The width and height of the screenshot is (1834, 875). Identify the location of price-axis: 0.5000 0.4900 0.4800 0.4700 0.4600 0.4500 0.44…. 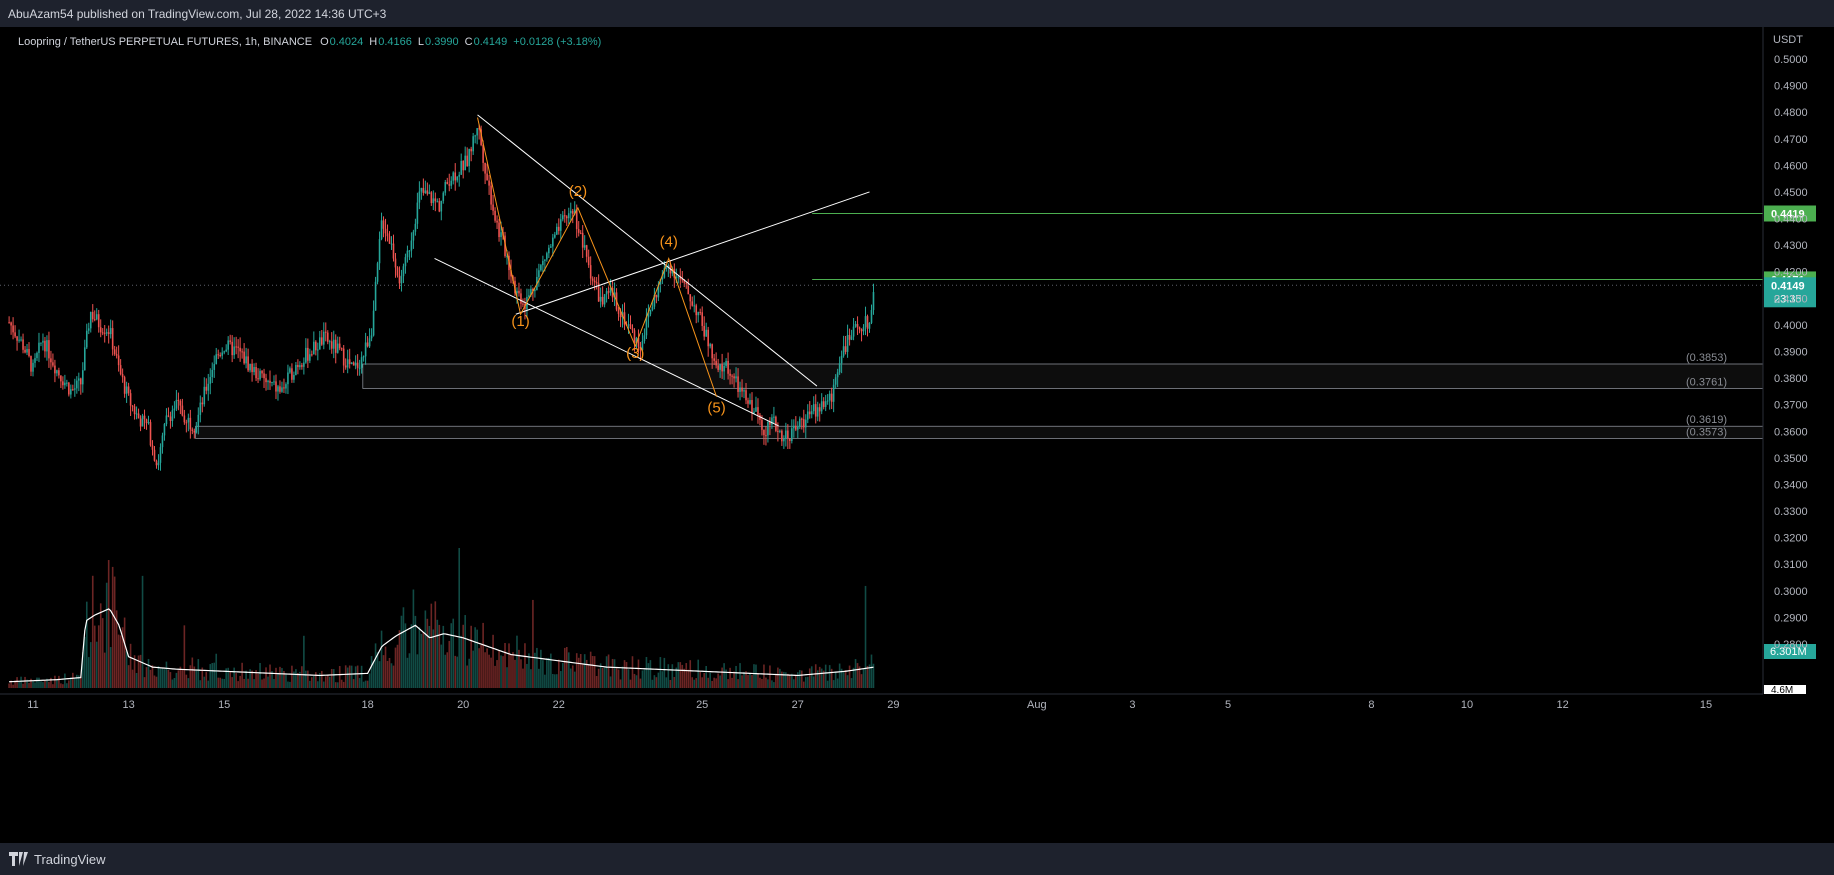
(1785, 360).